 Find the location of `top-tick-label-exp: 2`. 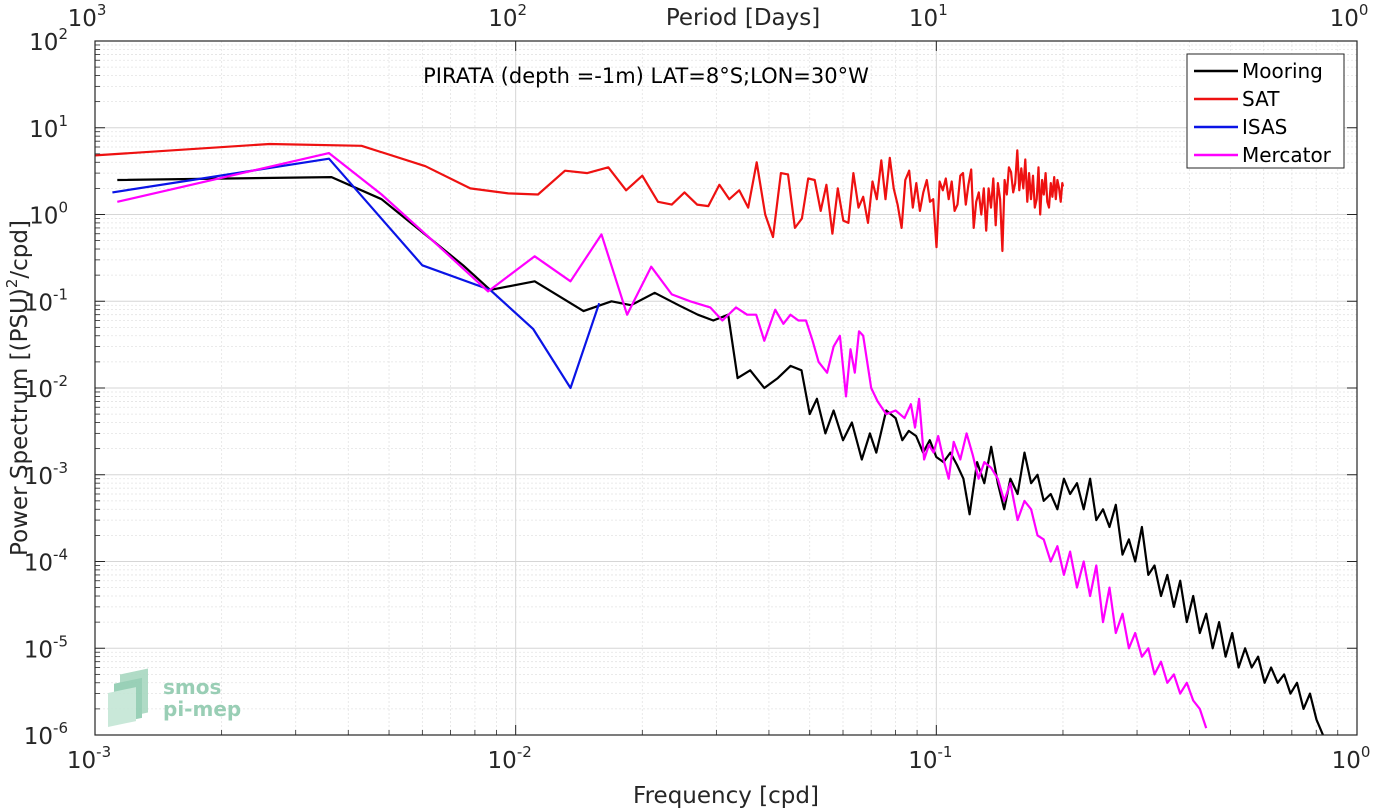

top-tick-label-exp: 2 is located at coordinates (523, 10).